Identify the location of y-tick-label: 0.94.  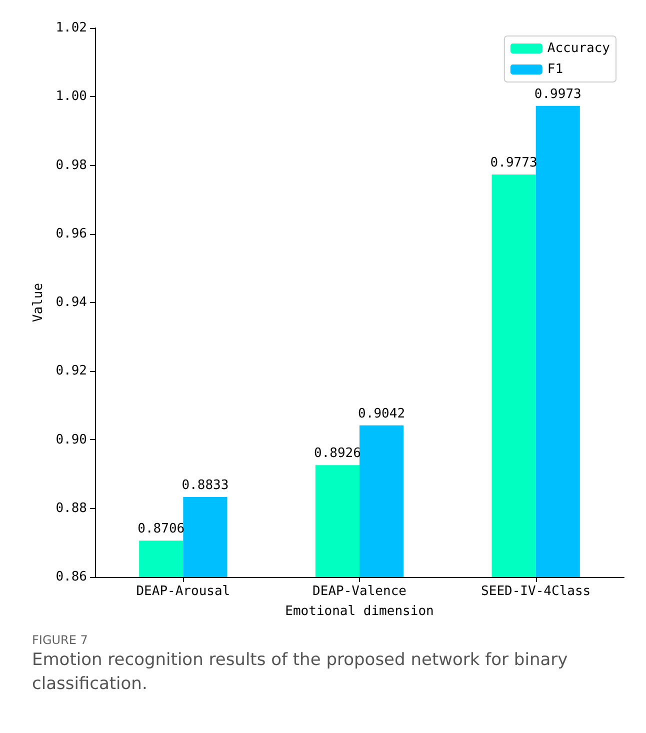
(72, 302).